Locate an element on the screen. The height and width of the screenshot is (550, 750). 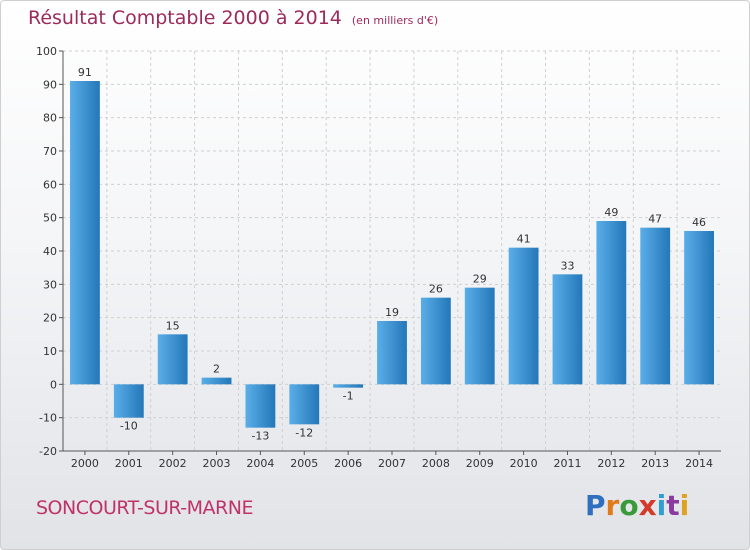
y-tick-label: 50 is located at coordinates (50, 218).